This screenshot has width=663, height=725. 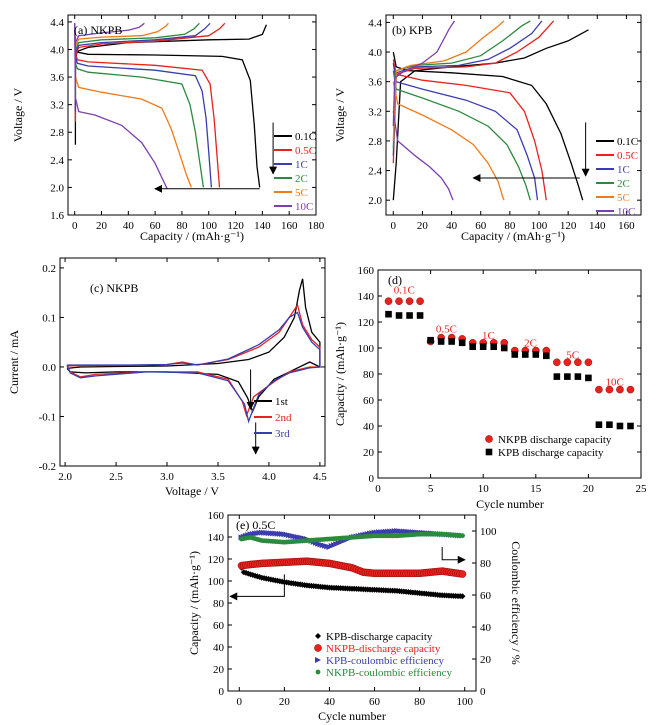 What do you see at coordinates (366, 297) in the screenshot?
I see `y-tick-label: 140` at bounding box center [366, 297].